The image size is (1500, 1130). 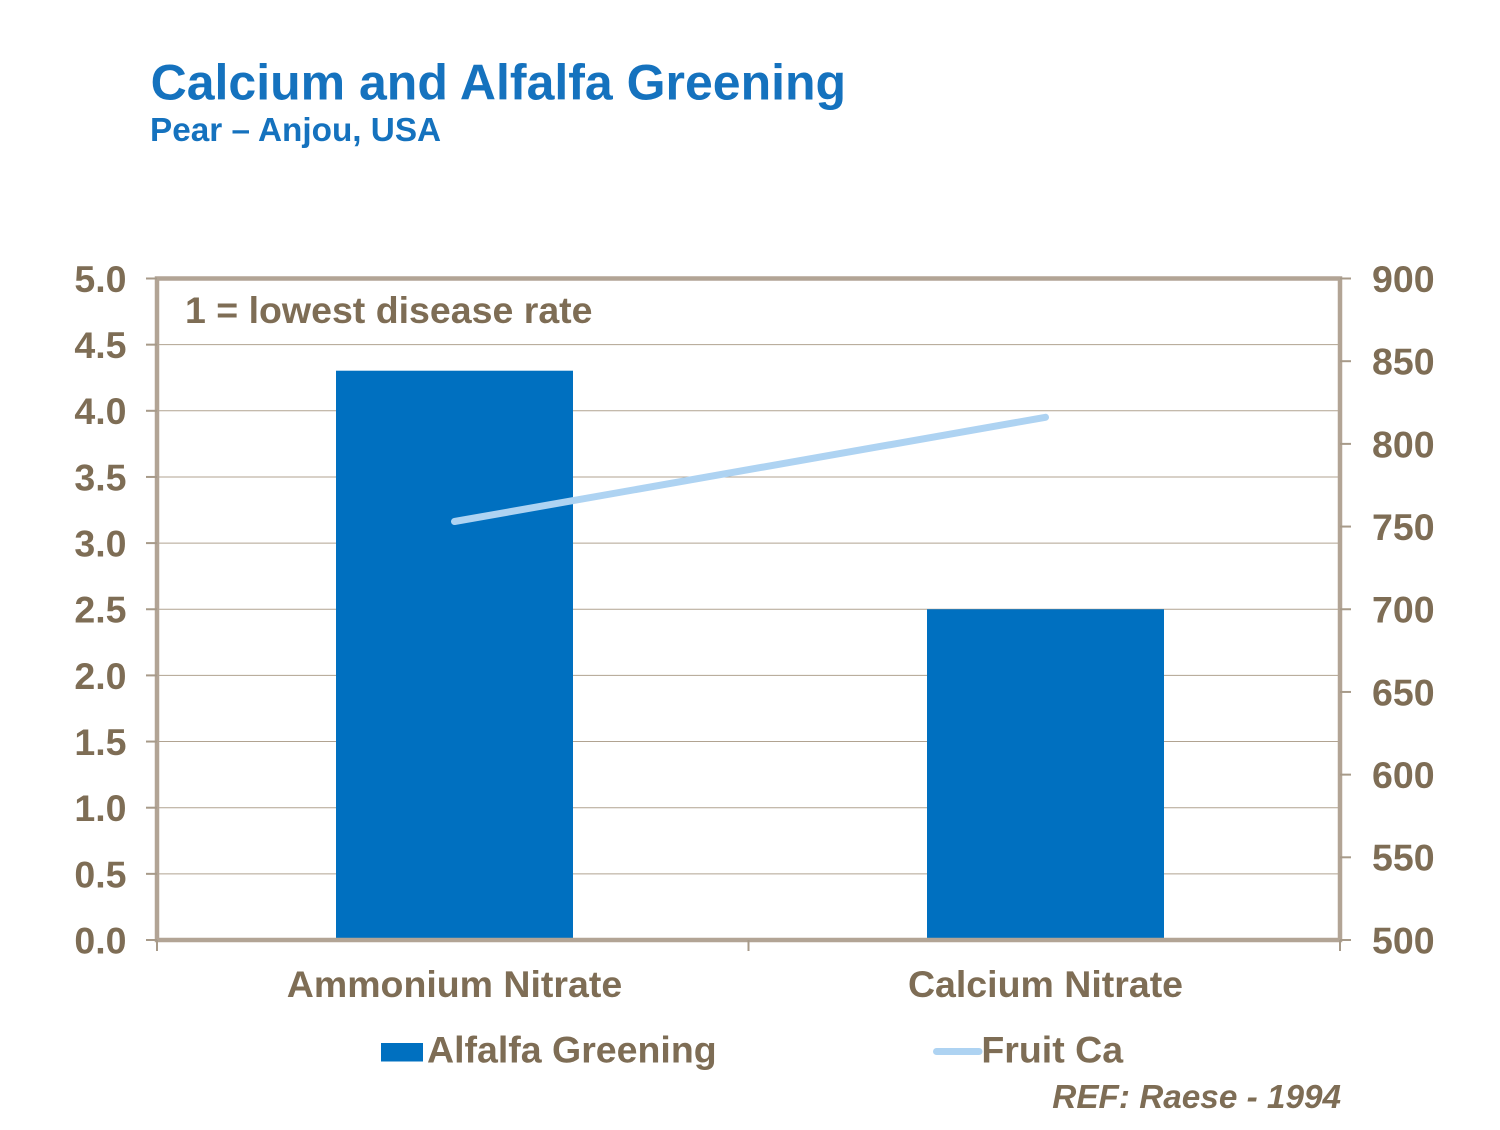 What do you see at coordinates (1403, 610) in the screenshot?
I see `svg-text: 700` at bounding box center [1403, 610].